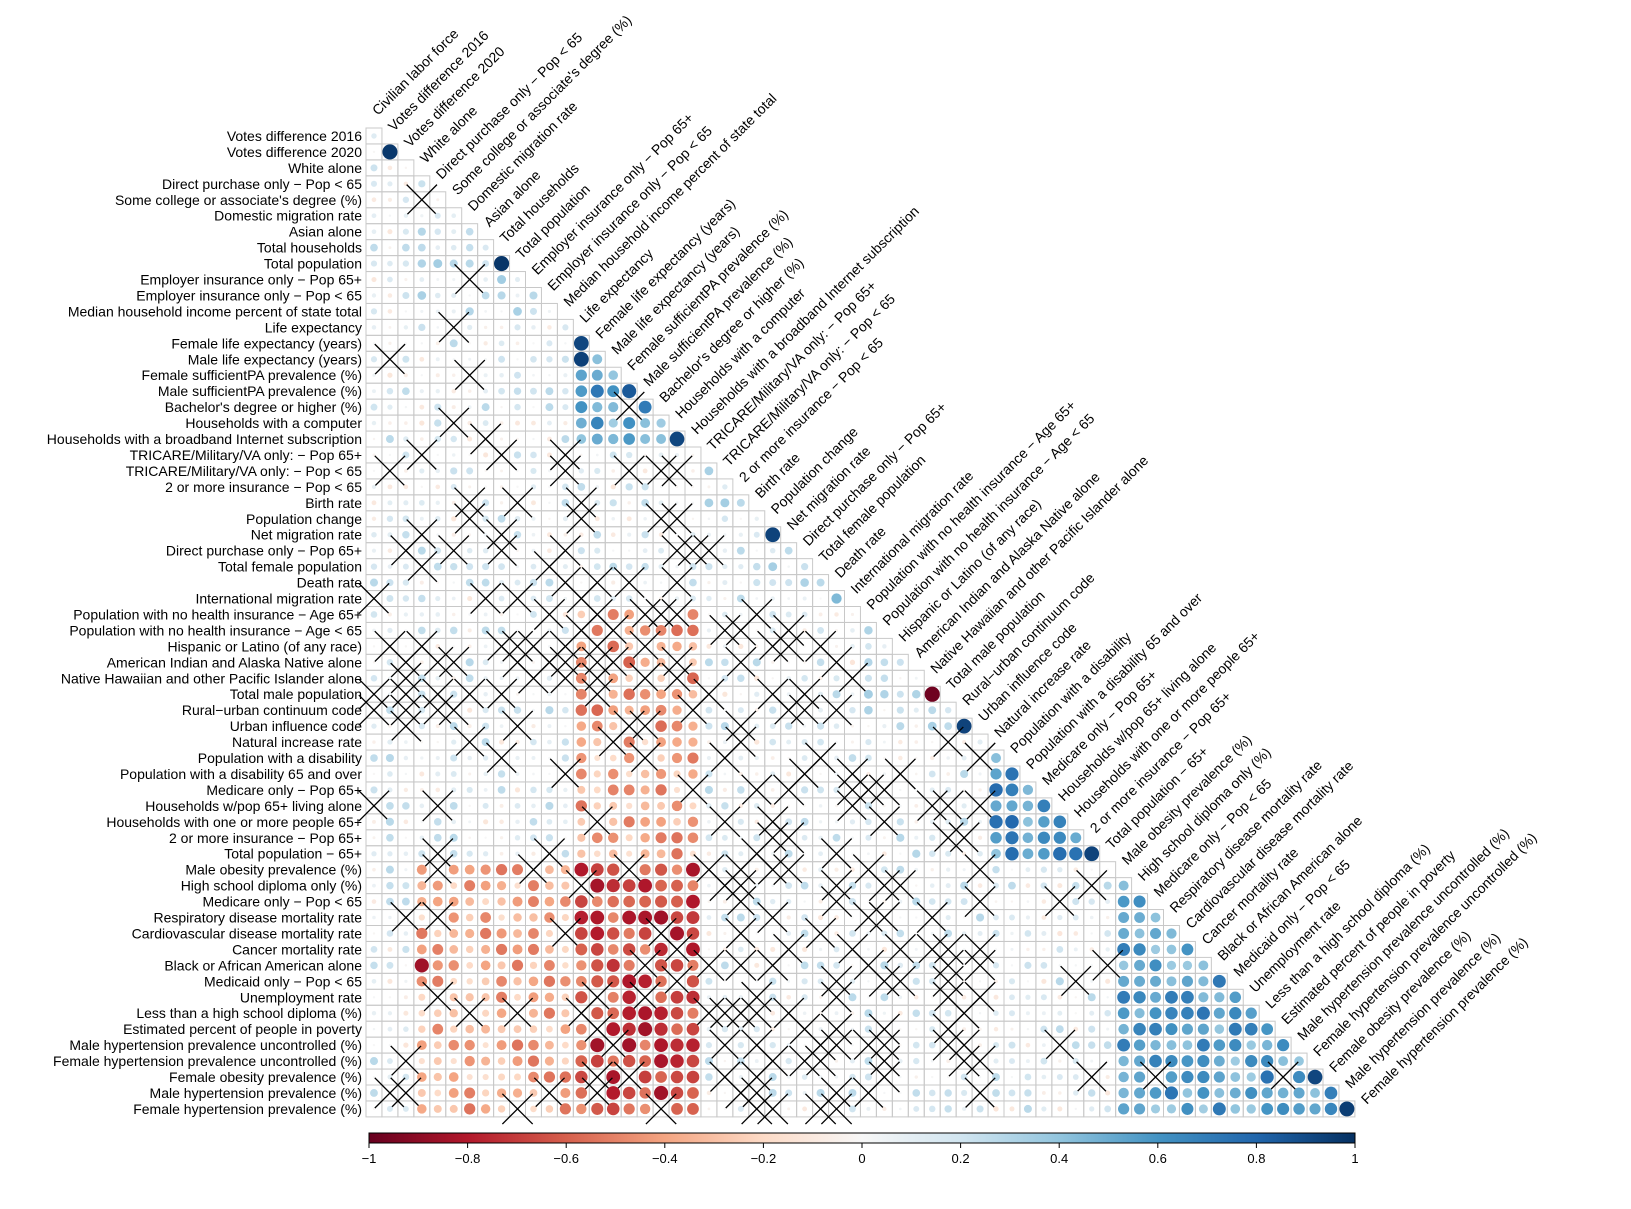 This screenshot has height=1209, width=1631. Describe the element at coordinates (862, 1138) in the screenshot. I see `colorbar-gradient` at that location.